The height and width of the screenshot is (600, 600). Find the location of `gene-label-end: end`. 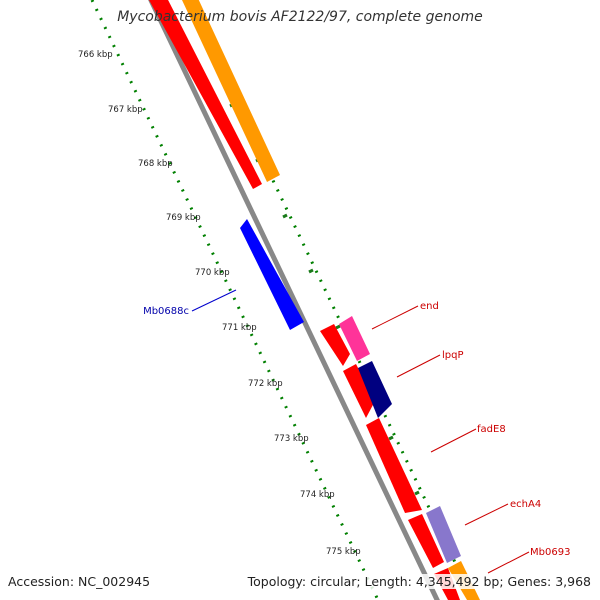

gene-label-end: end is located at coordinates (429, 306).